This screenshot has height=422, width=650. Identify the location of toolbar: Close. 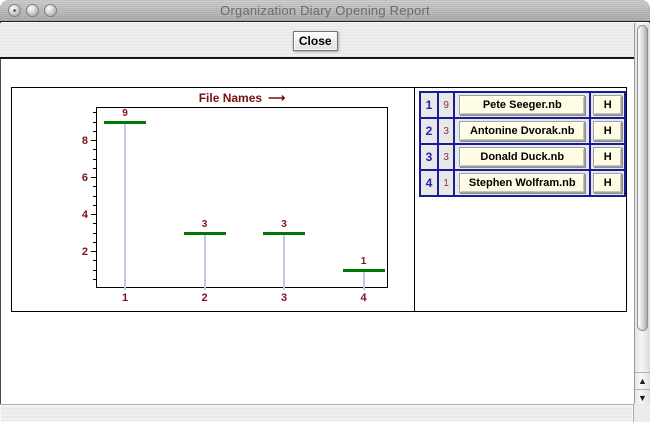
(317, 41).